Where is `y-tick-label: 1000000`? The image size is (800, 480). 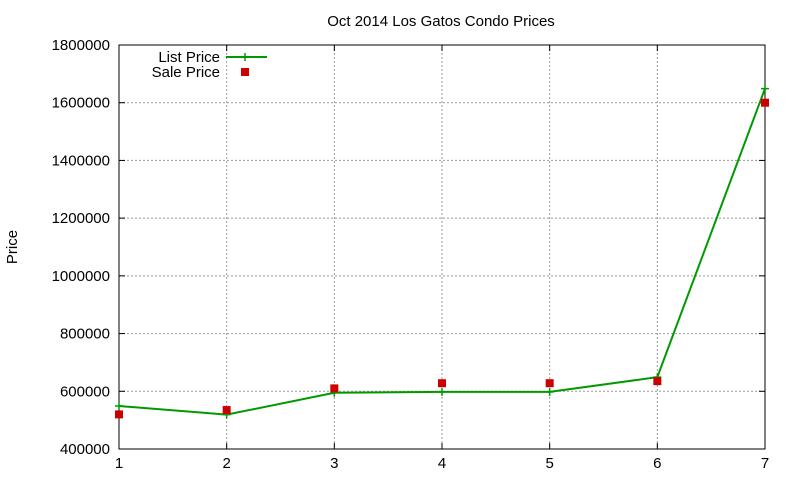 y-tick-label: 1000000 is located at coordinates (81, 276).